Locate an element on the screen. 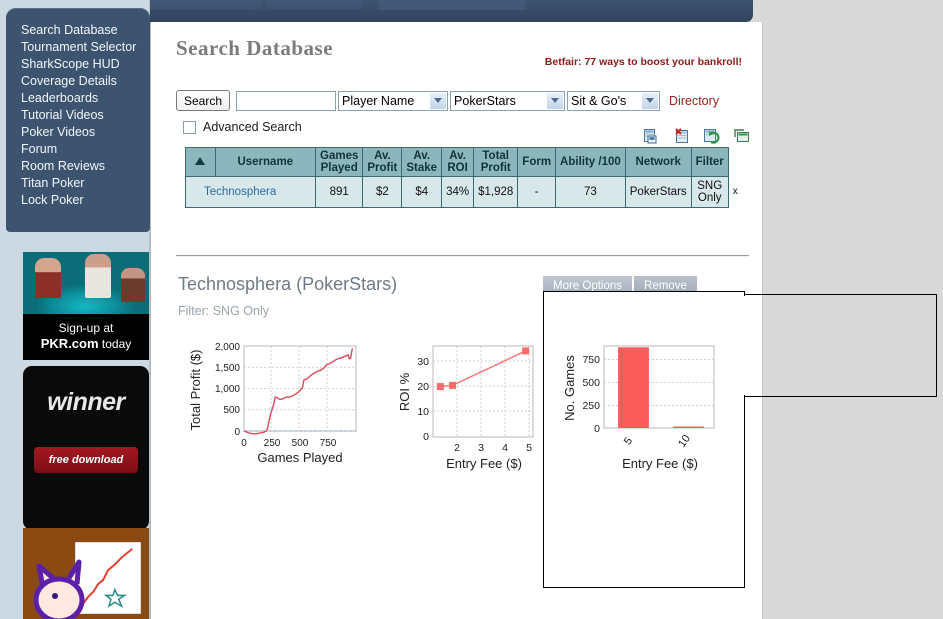 The image size is (943, 619). sidebar-item-sharkscope-hud: SharkScope HUD is located at coordinates (70, 64).